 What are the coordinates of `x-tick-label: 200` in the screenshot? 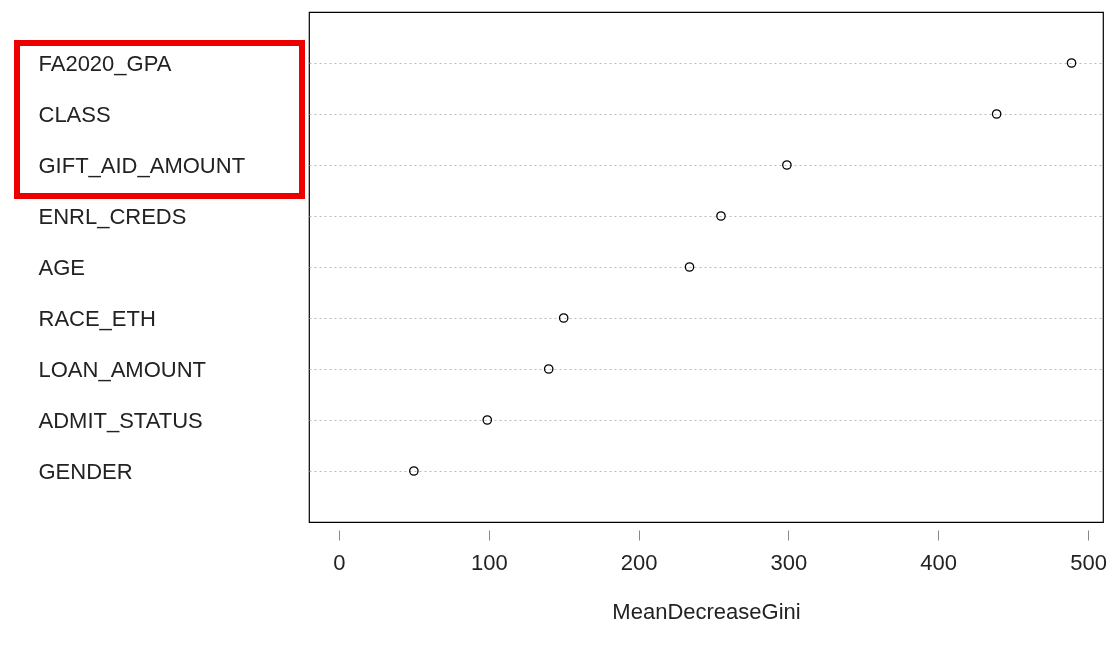 It's located at (639, 562).